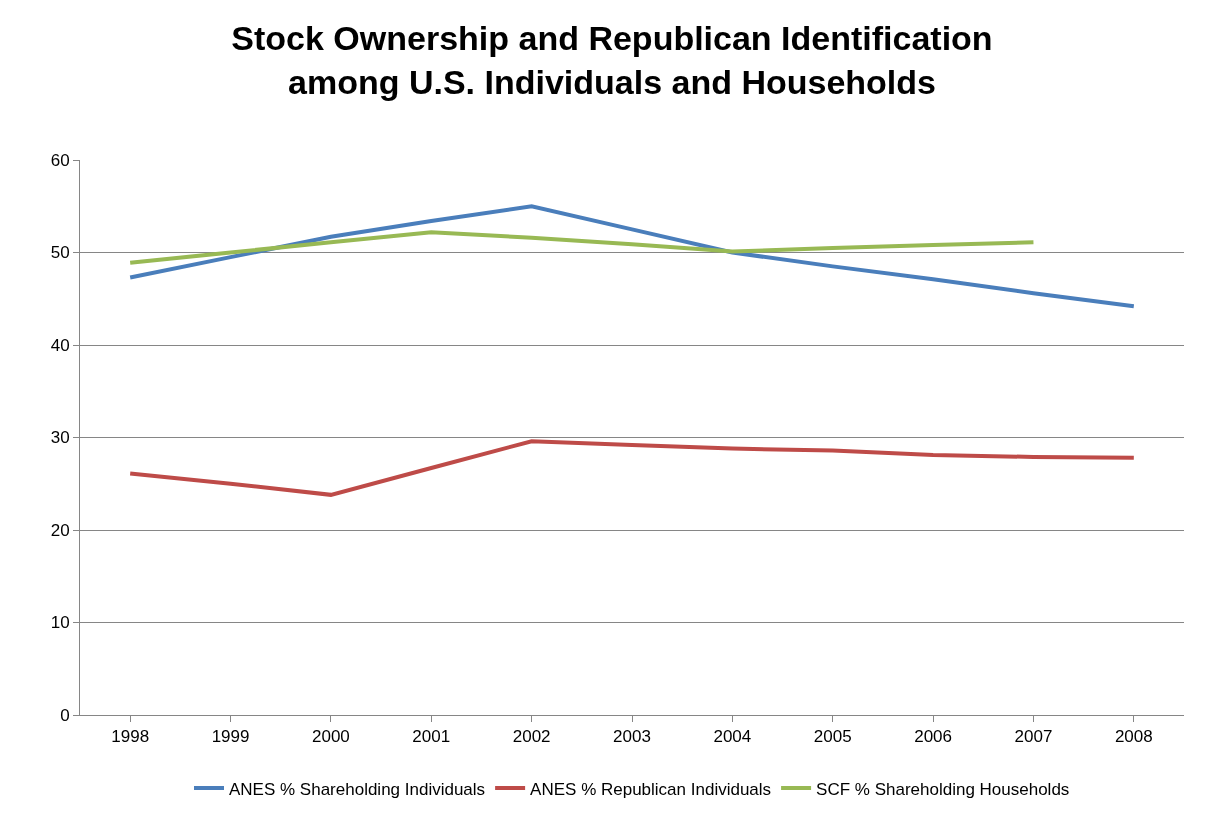 This screenshot has width=1224, height=825. Describe the element at coordinates (357, 789) in the screenshot. I see `legend-label: ANES % Shareholding Individuals` at that location.